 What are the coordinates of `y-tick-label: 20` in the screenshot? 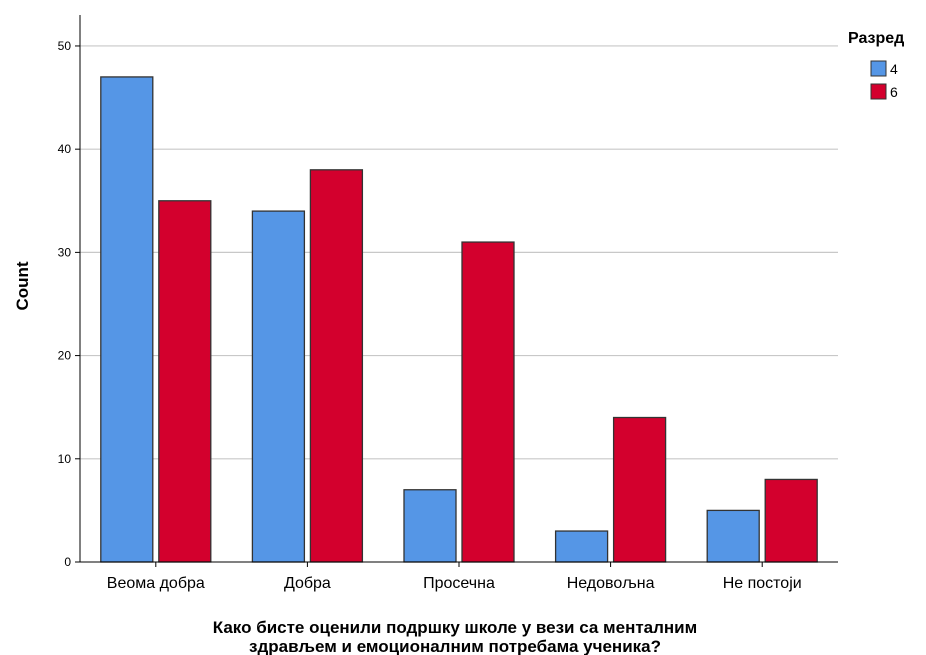 It's located at (65, 356).